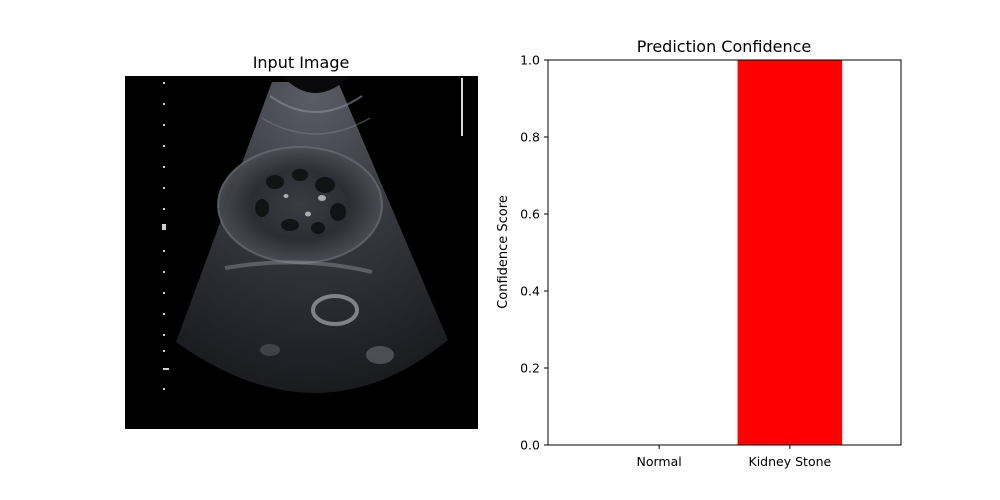  What do you see at coordinates (530, 445) in the screenshot?
I see `y-tick-label: 0.0` at bounding box center [530, 445].